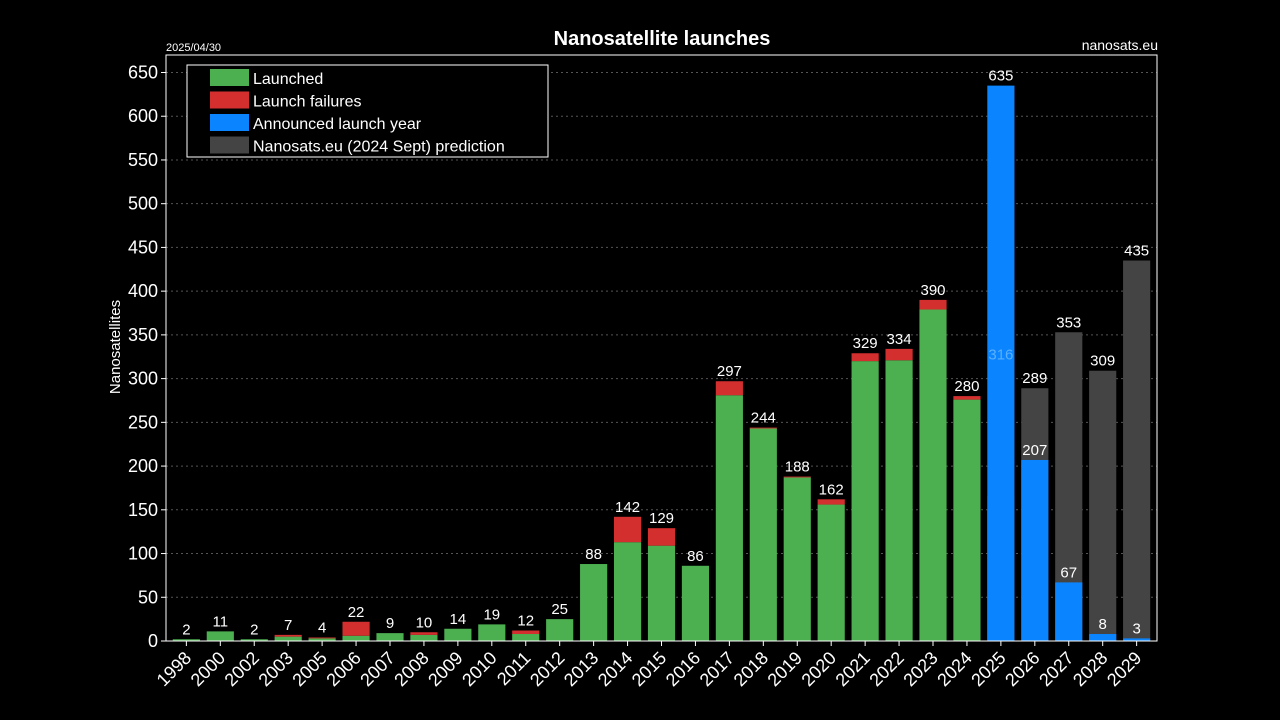  What do you see at coordinates (379, 147) in the screenshot?
I see `legend-label: Nanosats.eu (2024 Sept) prediction` at bounding box center [379, 147].